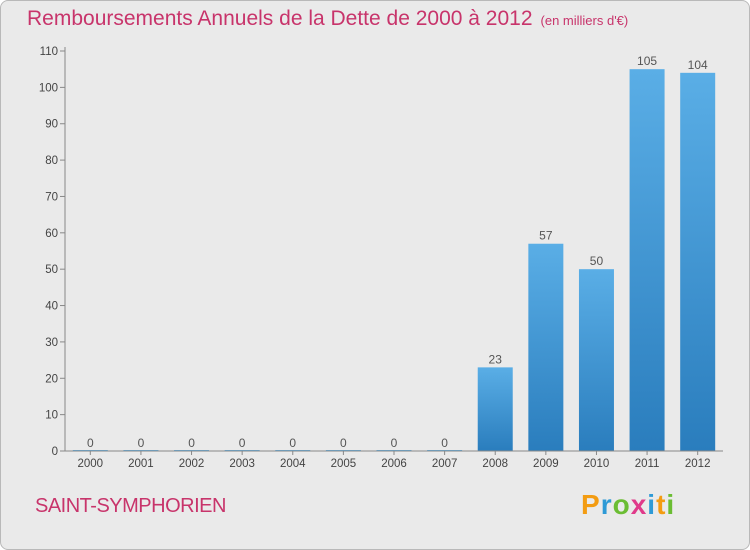 The image size is (750, 550). What do you see at coordinates (51, 416) in the screenshot?
I see `y-tick-label: 10` at bounding box center [51, 416].